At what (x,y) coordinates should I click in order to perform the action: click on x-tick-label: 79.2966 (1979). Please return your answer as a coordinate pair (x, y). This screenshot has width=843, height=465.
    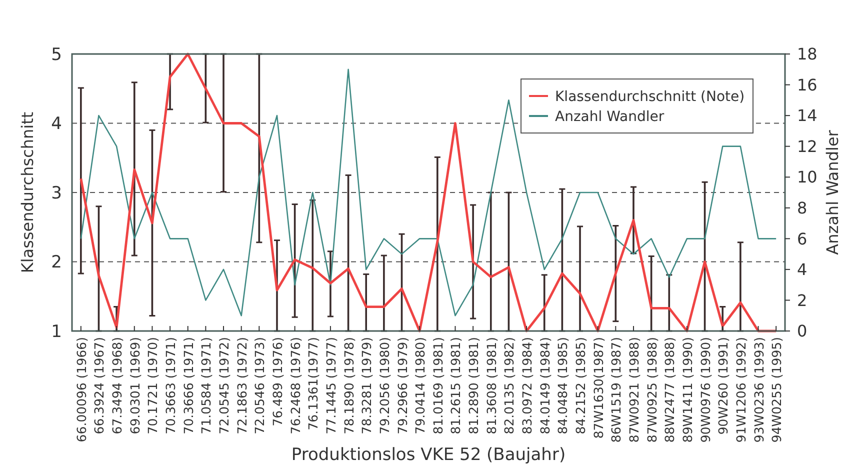
    Looking at the image, I should click on (402, 385).